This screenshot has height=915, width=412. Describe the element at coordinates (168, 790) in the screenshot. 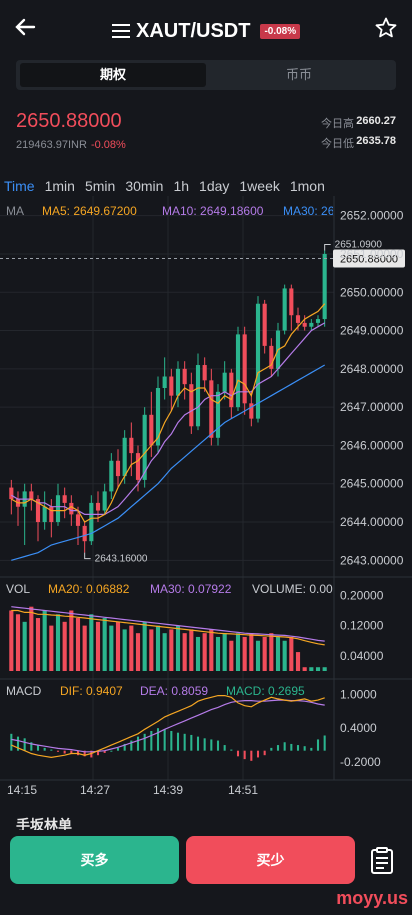

I see `time-tick-label: 14:39` at that location.